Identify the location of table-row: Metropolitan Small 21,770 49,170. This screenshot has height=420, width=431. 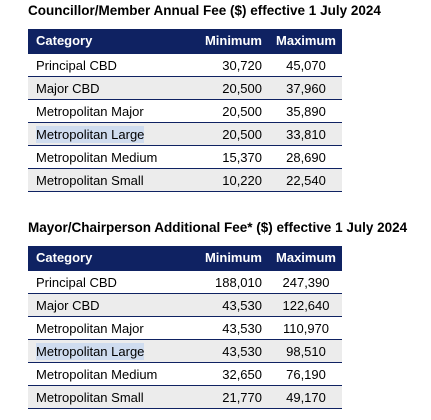
(185, 397).